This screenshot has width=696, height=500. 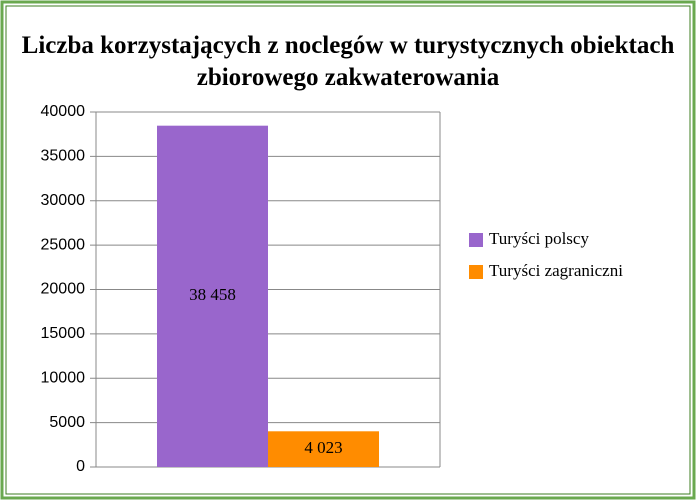 I want to click on y-tick-label: 10000, so click(x=63, y=377).